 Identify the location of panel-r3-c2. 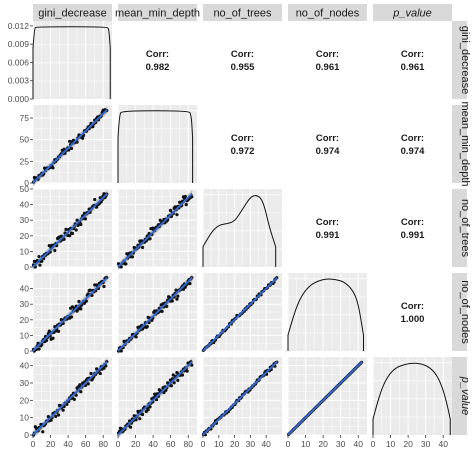
(241, 313).